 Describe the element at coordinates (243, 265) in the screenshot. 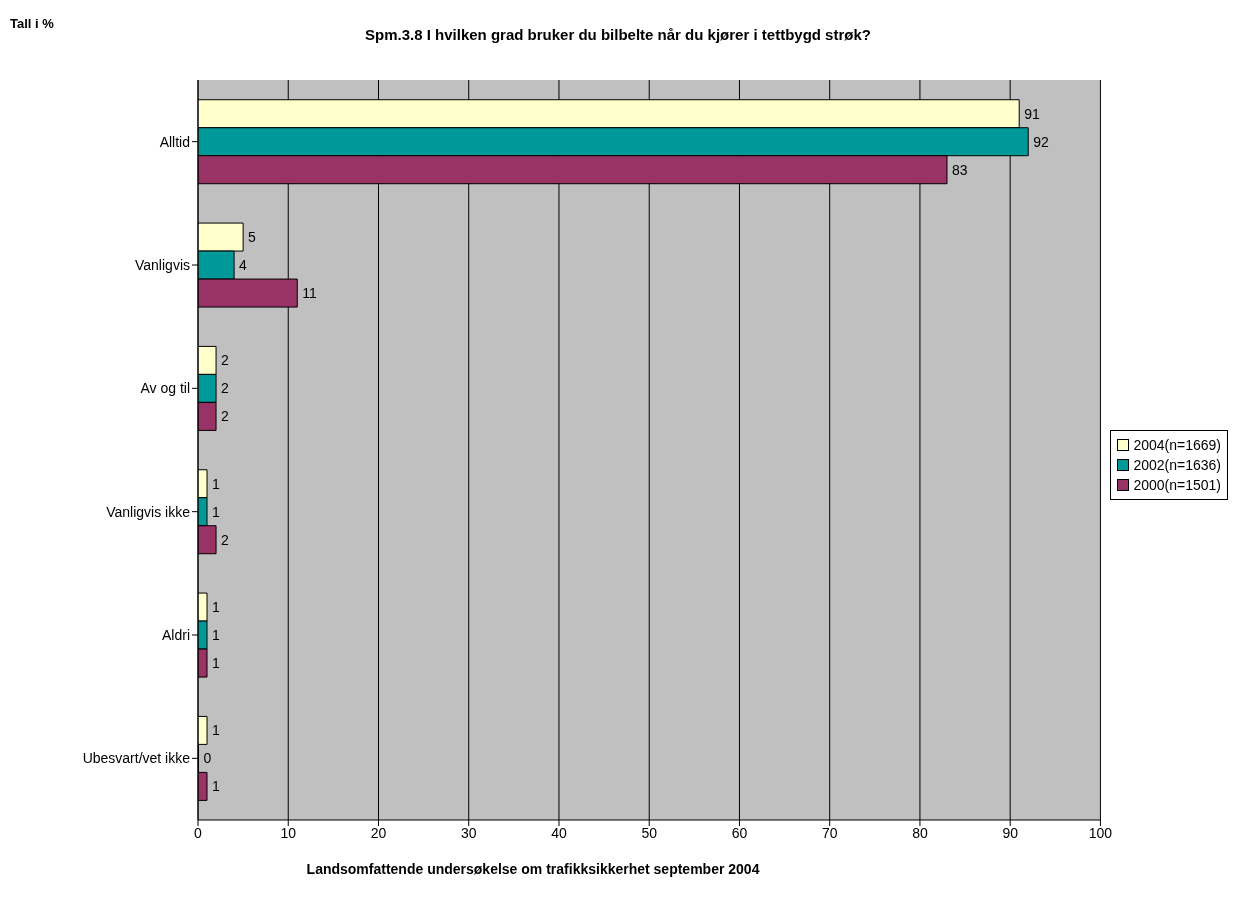

I see `data-label: 4` at that location.